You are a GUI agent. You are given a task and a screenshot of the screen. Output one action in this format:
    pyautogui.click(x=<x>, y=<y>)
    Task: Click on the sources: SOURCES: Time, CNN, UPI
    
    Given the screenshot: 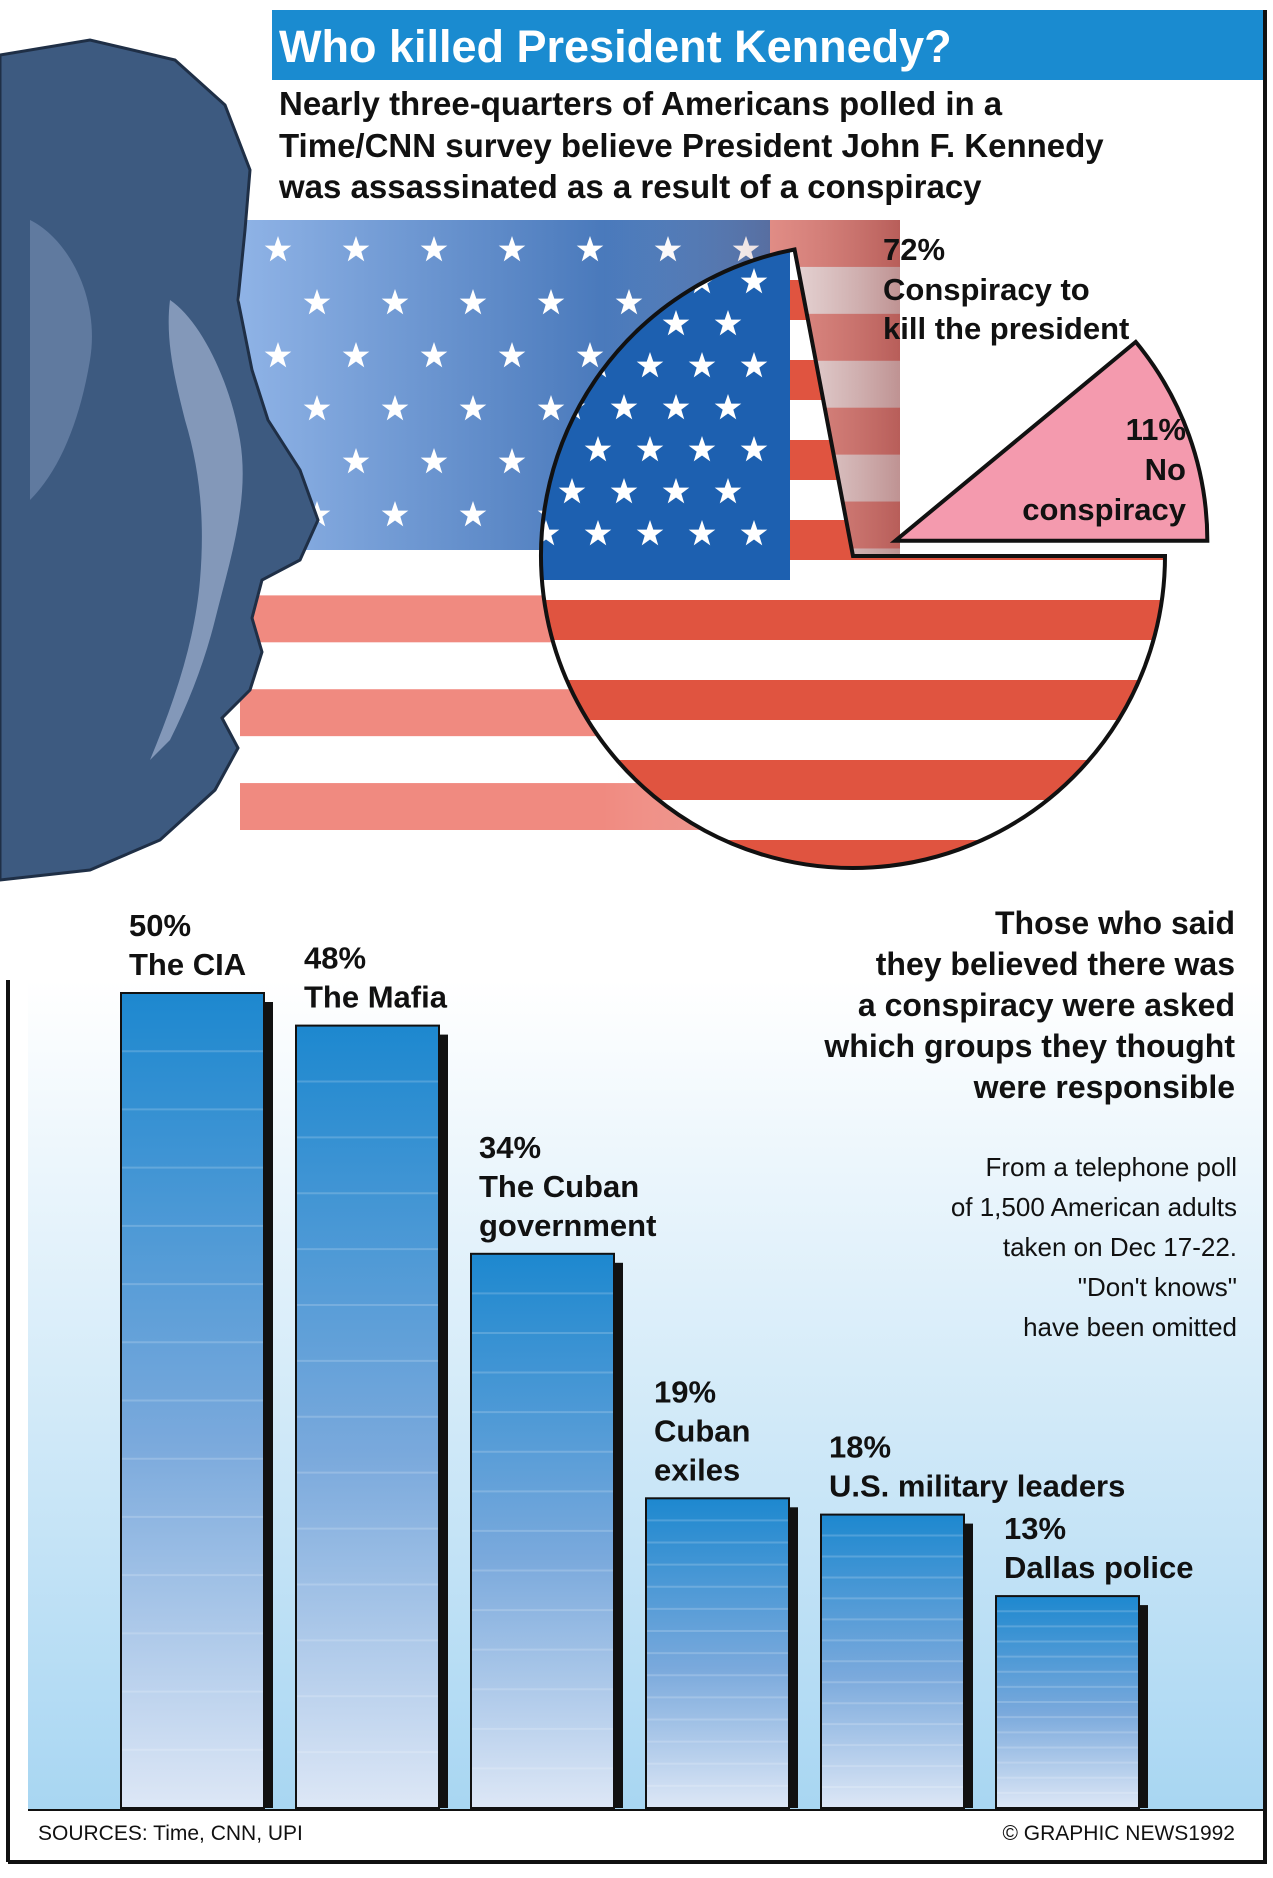 What is the action you would take?
    pyautogui.click(x=170, y=1833)
    